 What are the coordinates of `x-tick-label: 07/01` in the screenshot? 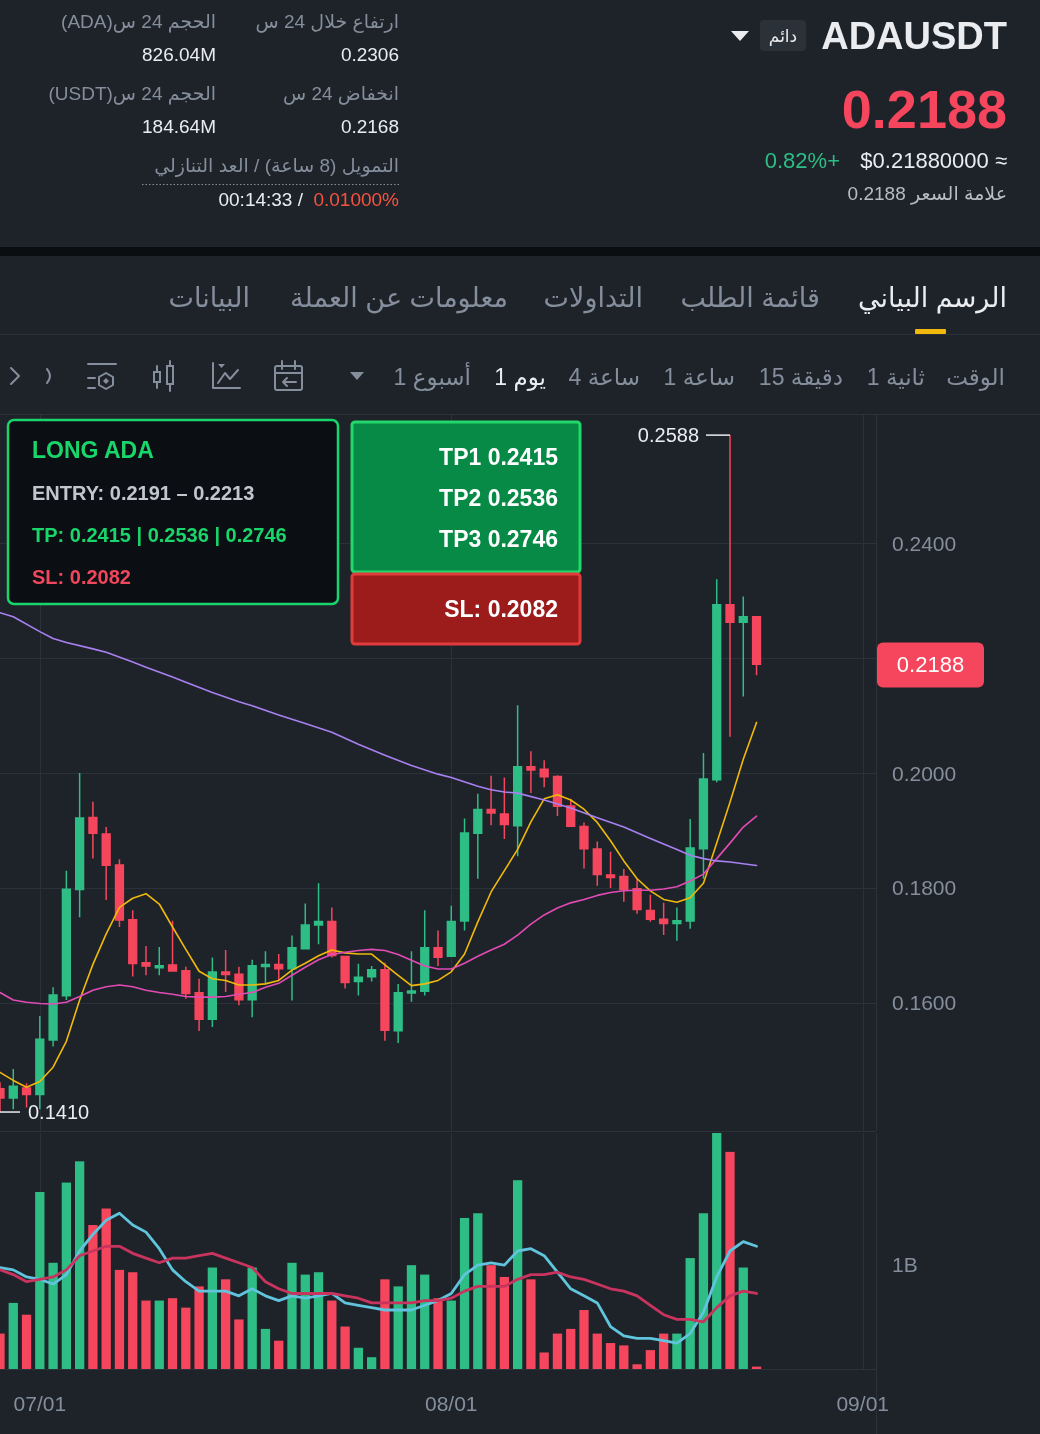 It's located at (40, 1403).